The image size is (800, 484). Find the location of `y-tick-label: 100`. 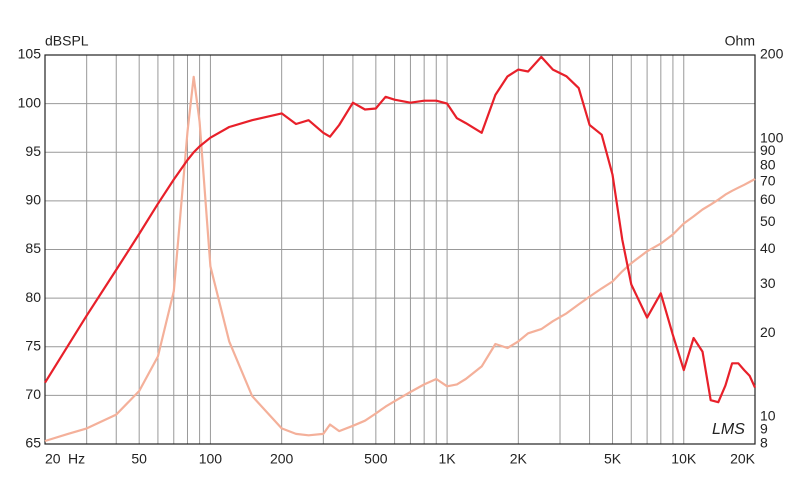

y-tick-label: 100 is located at coordinates (30, 102).